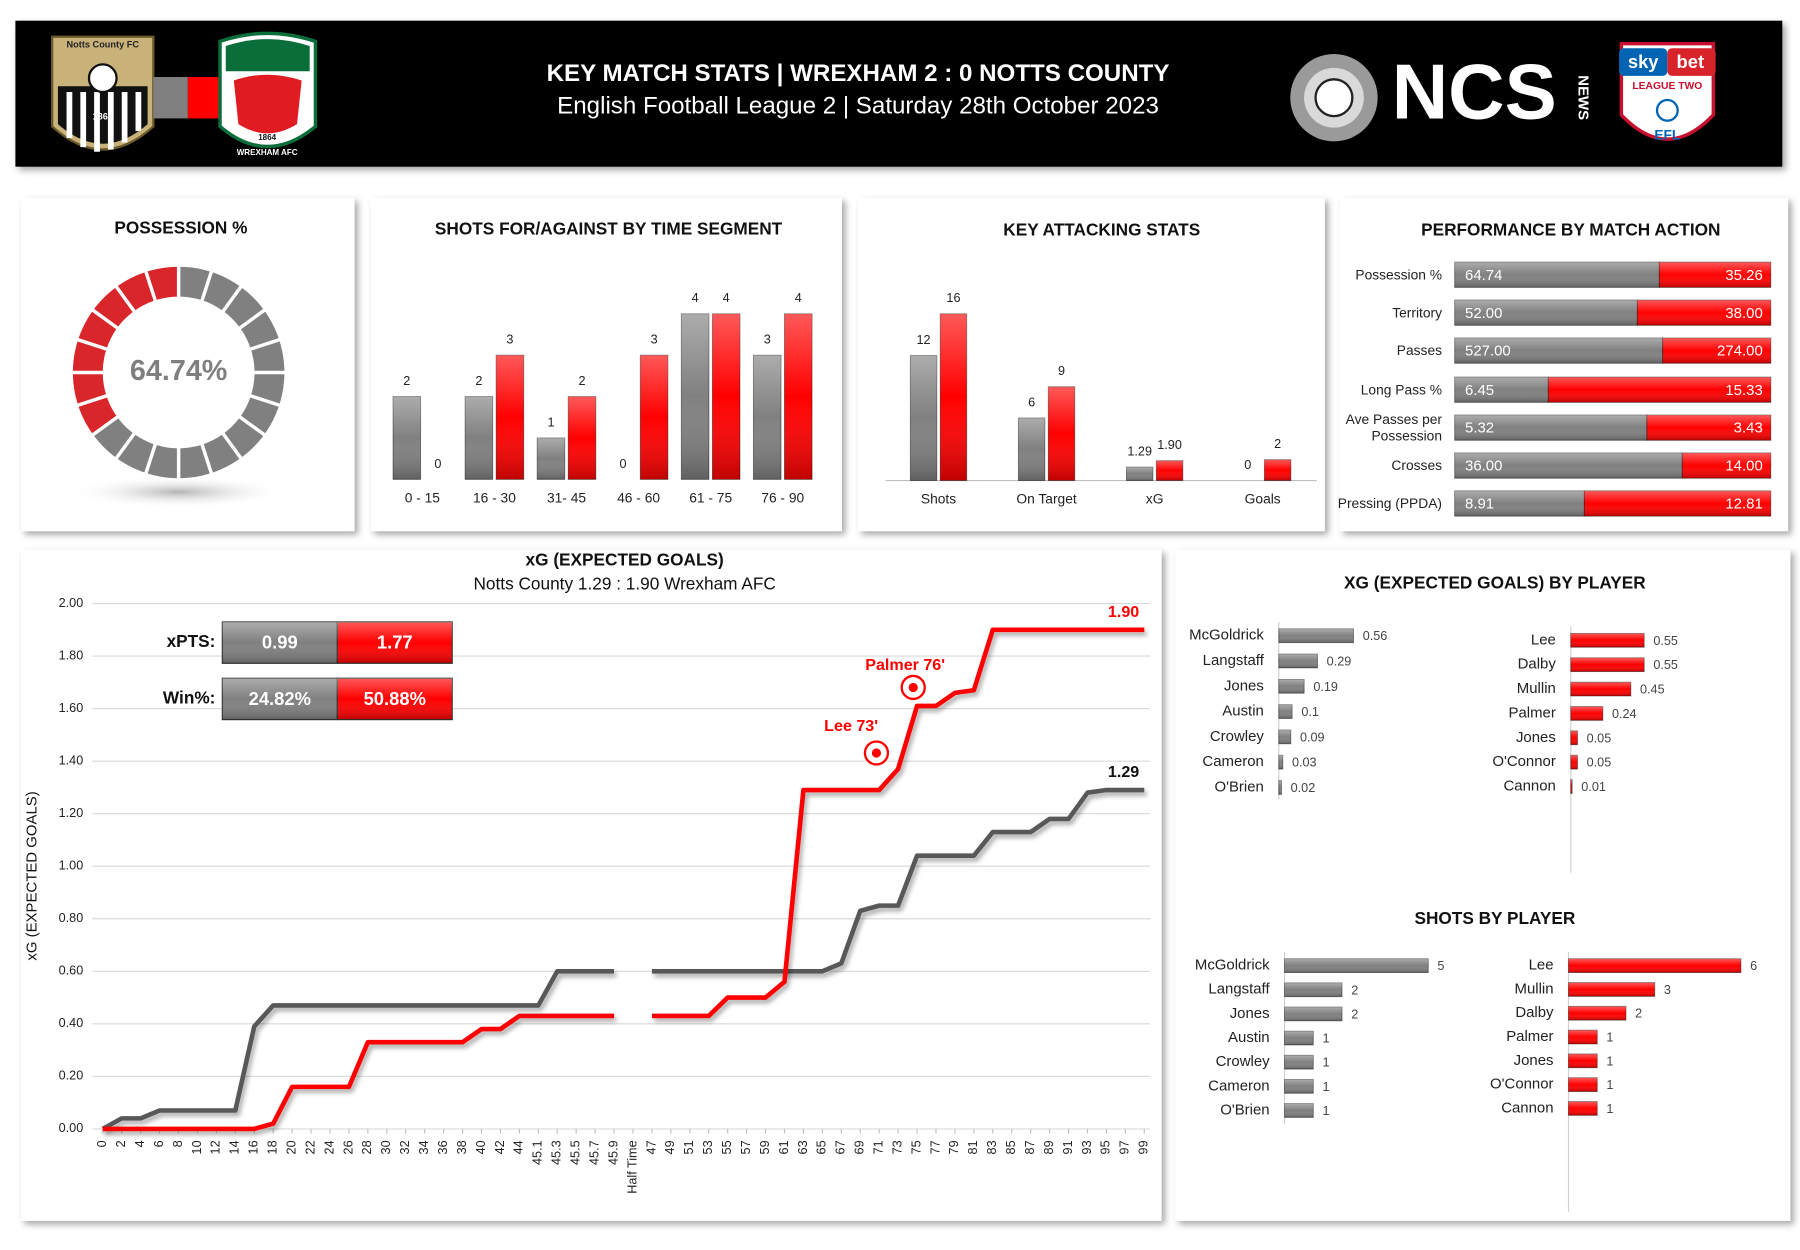  Describe the element at coordinates (992, 1147) in the screenshot. I see `x-tick-label: 83` at that location.